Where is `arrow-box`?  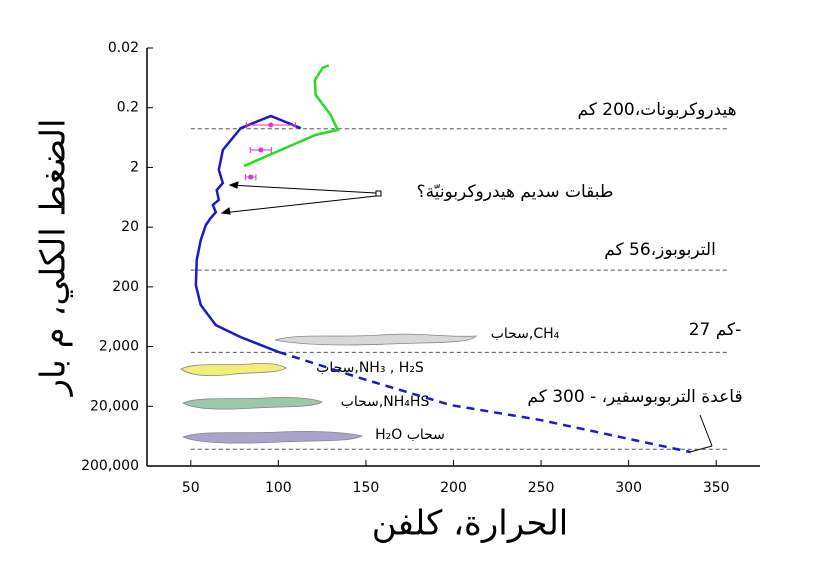 arrow-box is located at coordinates (378, 193).